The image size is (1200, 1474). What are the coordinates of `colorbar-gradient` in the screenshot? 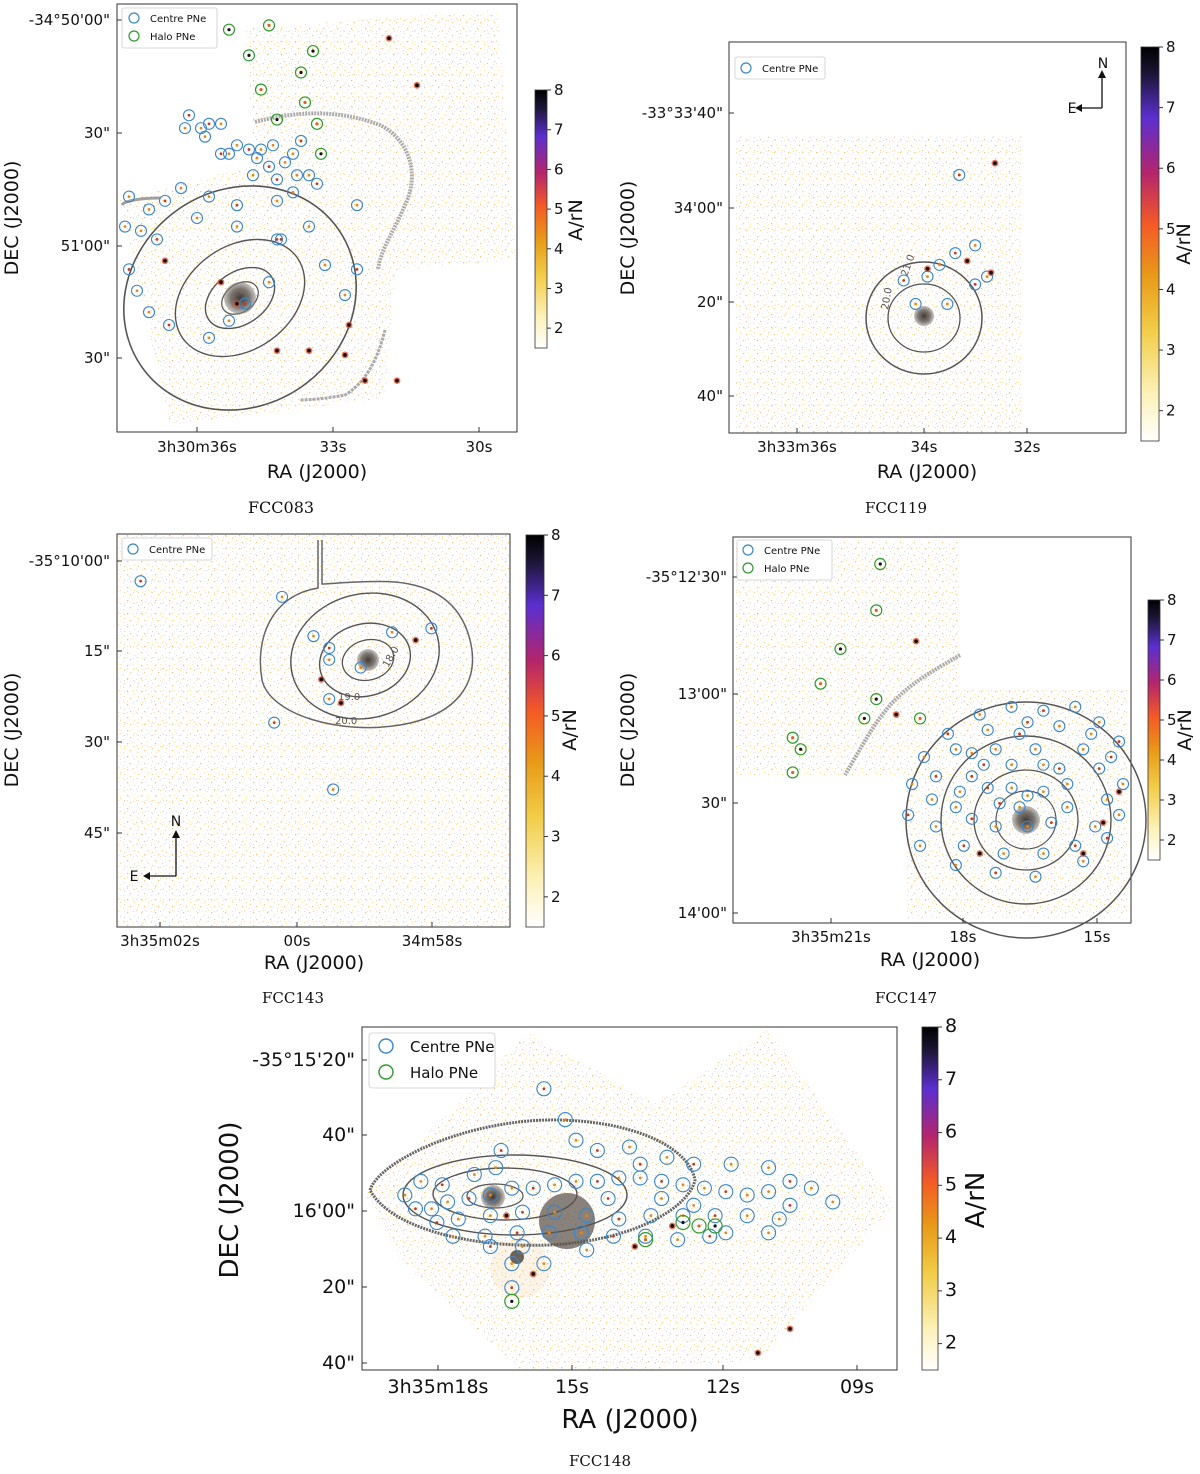 It's located at (1154, 730).